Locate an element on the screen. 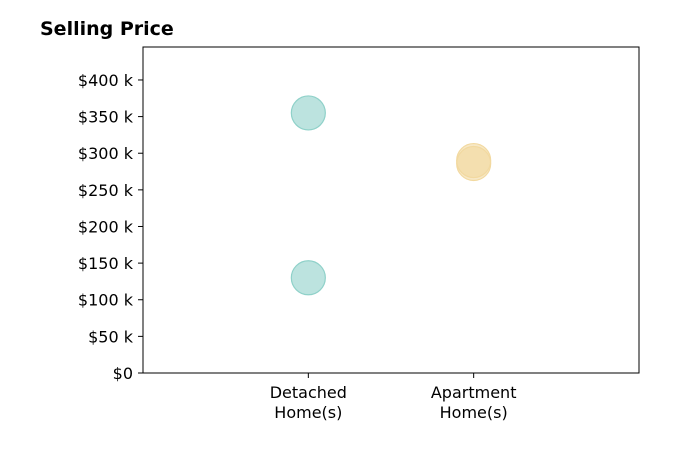  x-tick-label-line: Apartment is located at coordinates (474, 392).